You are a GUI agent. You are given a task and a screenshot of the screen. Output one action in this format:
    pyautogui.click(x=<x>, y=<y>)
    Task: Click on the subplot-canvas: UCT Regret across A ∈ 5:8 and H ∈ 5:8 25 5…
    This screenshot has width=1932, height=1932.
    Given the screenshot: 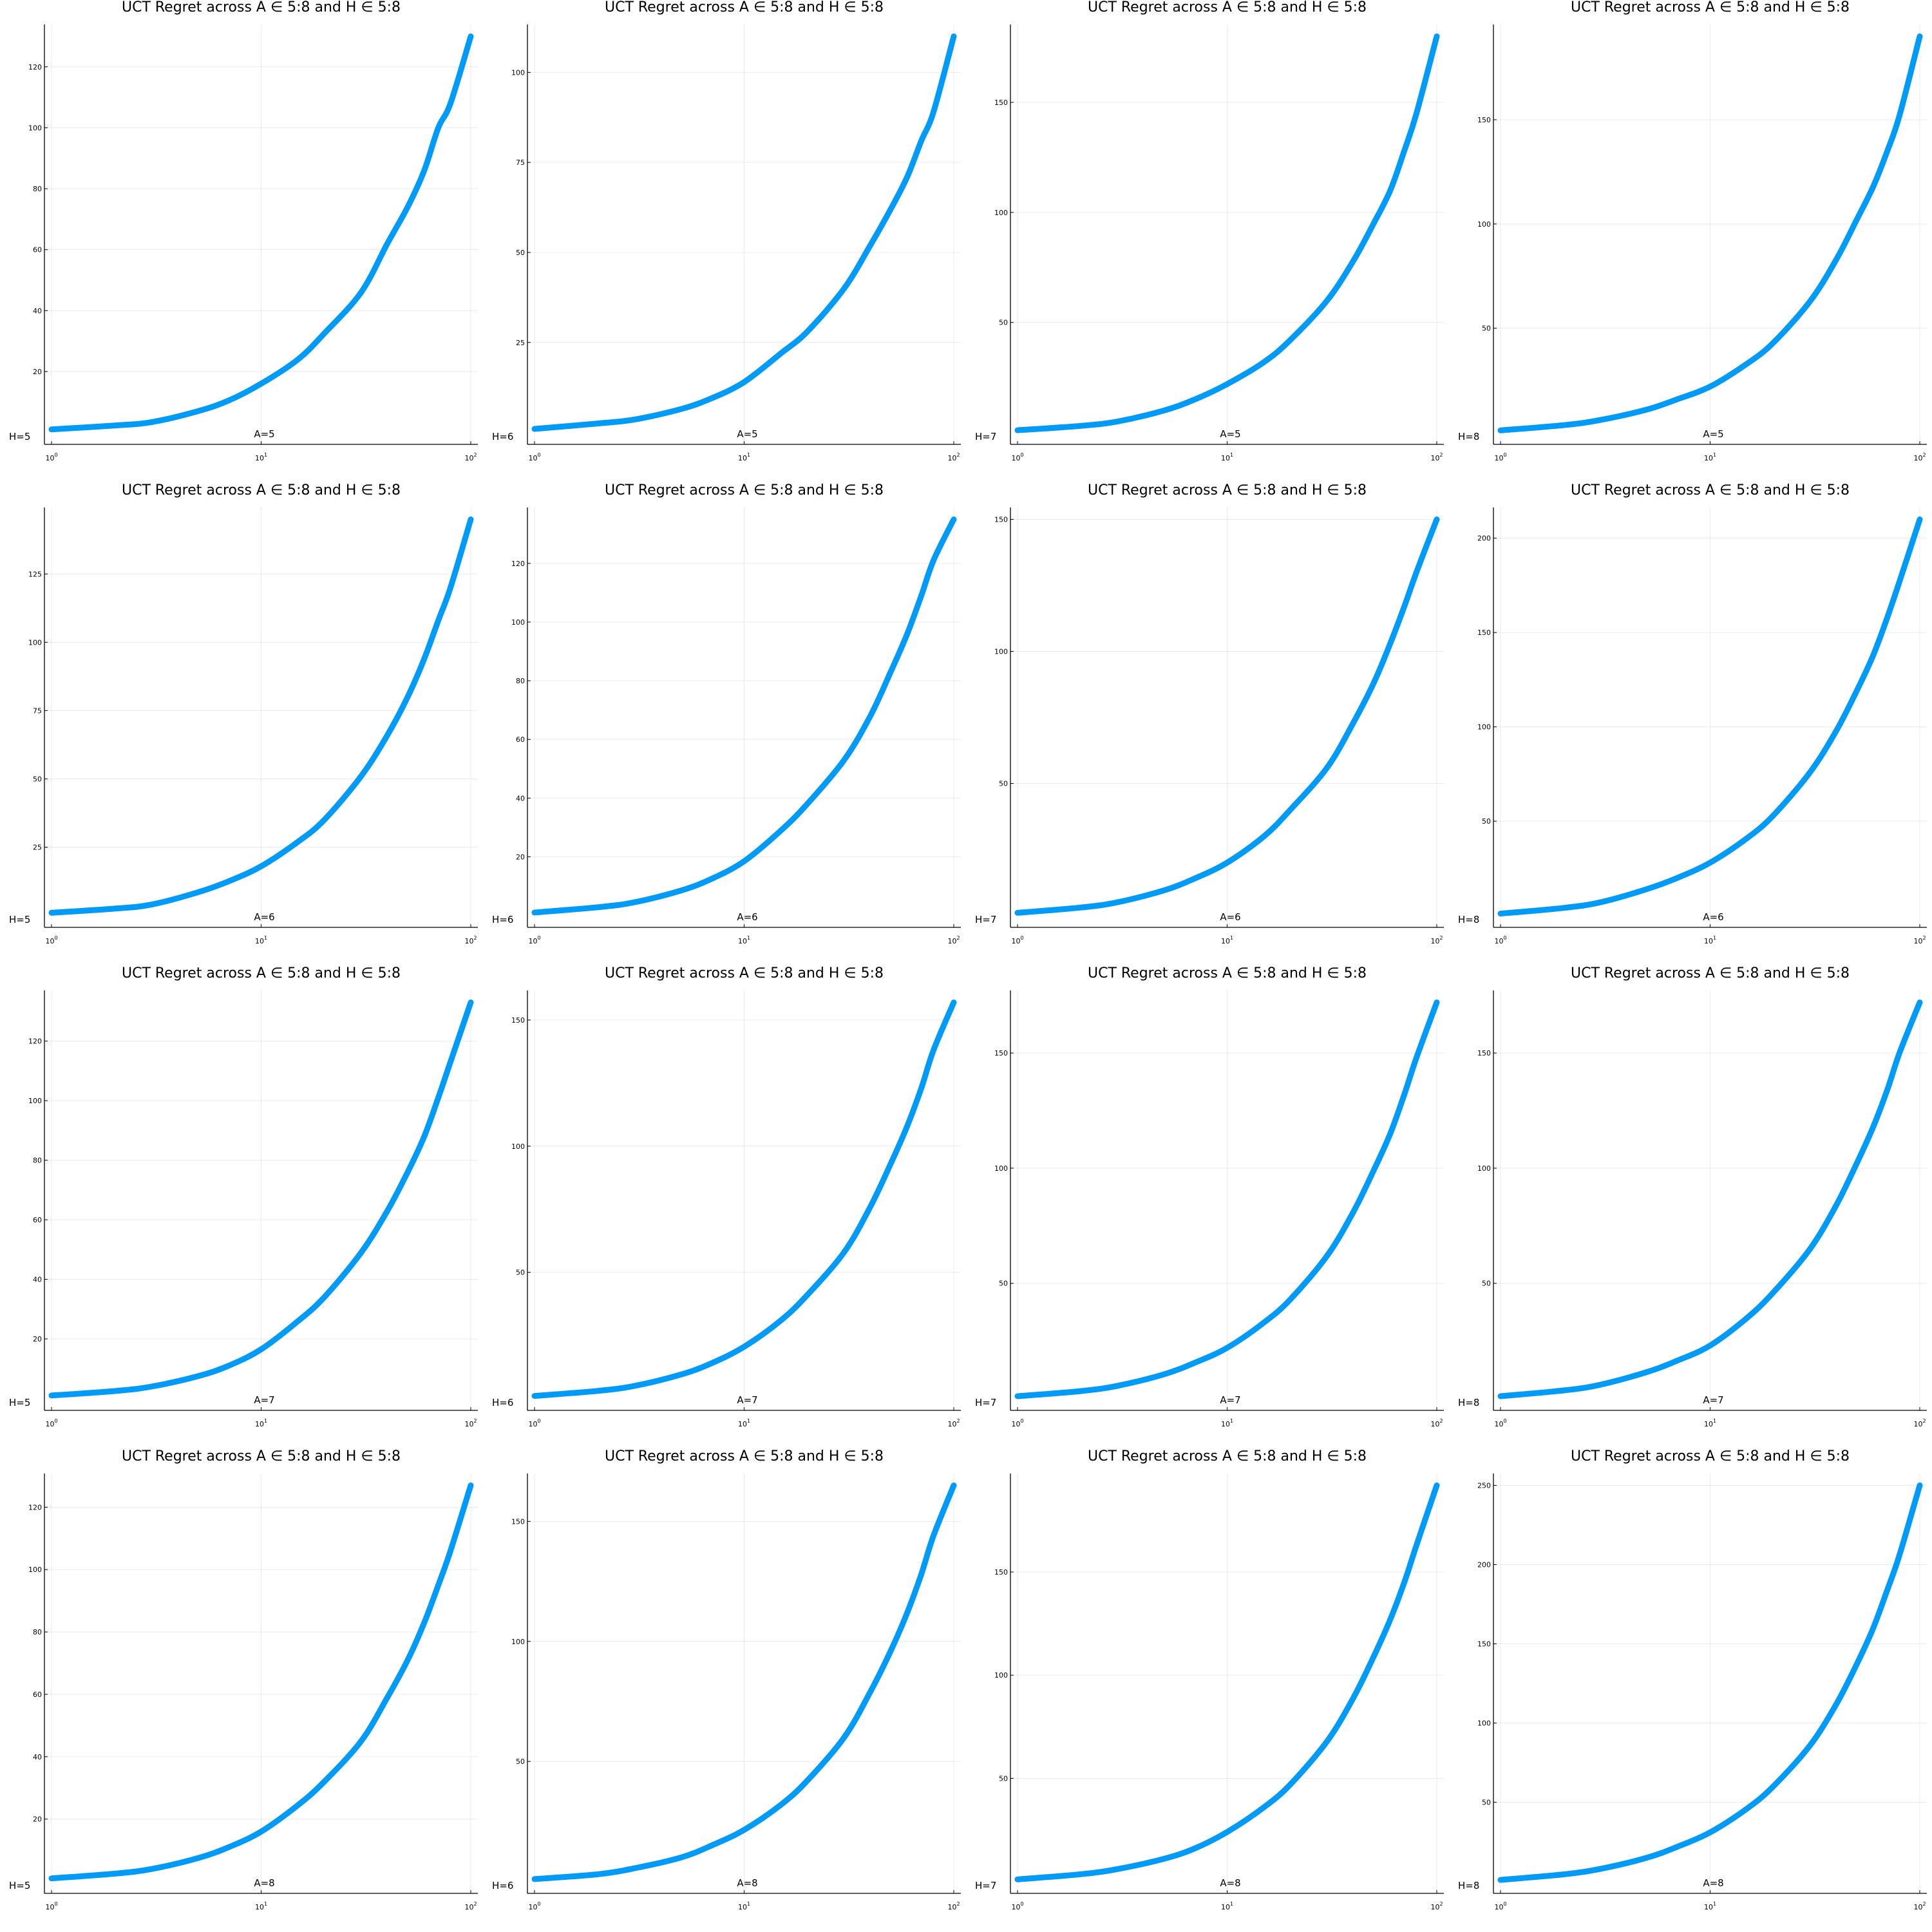 What is the action you would take?
    pyautogui.click(x=243, y=714)
    